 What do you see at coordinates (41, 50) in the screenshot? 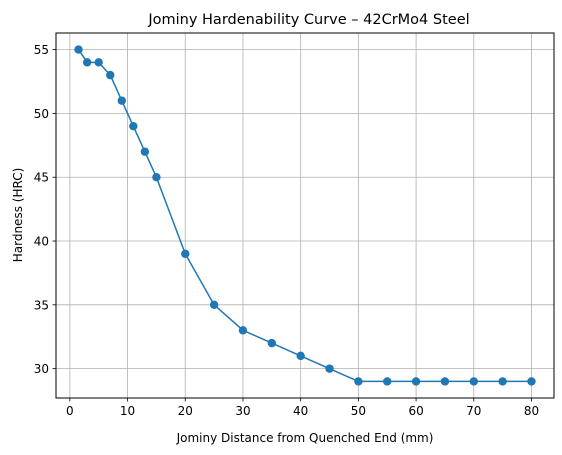
I see `y-tick-label: 55` at bounding box center [41, 50].